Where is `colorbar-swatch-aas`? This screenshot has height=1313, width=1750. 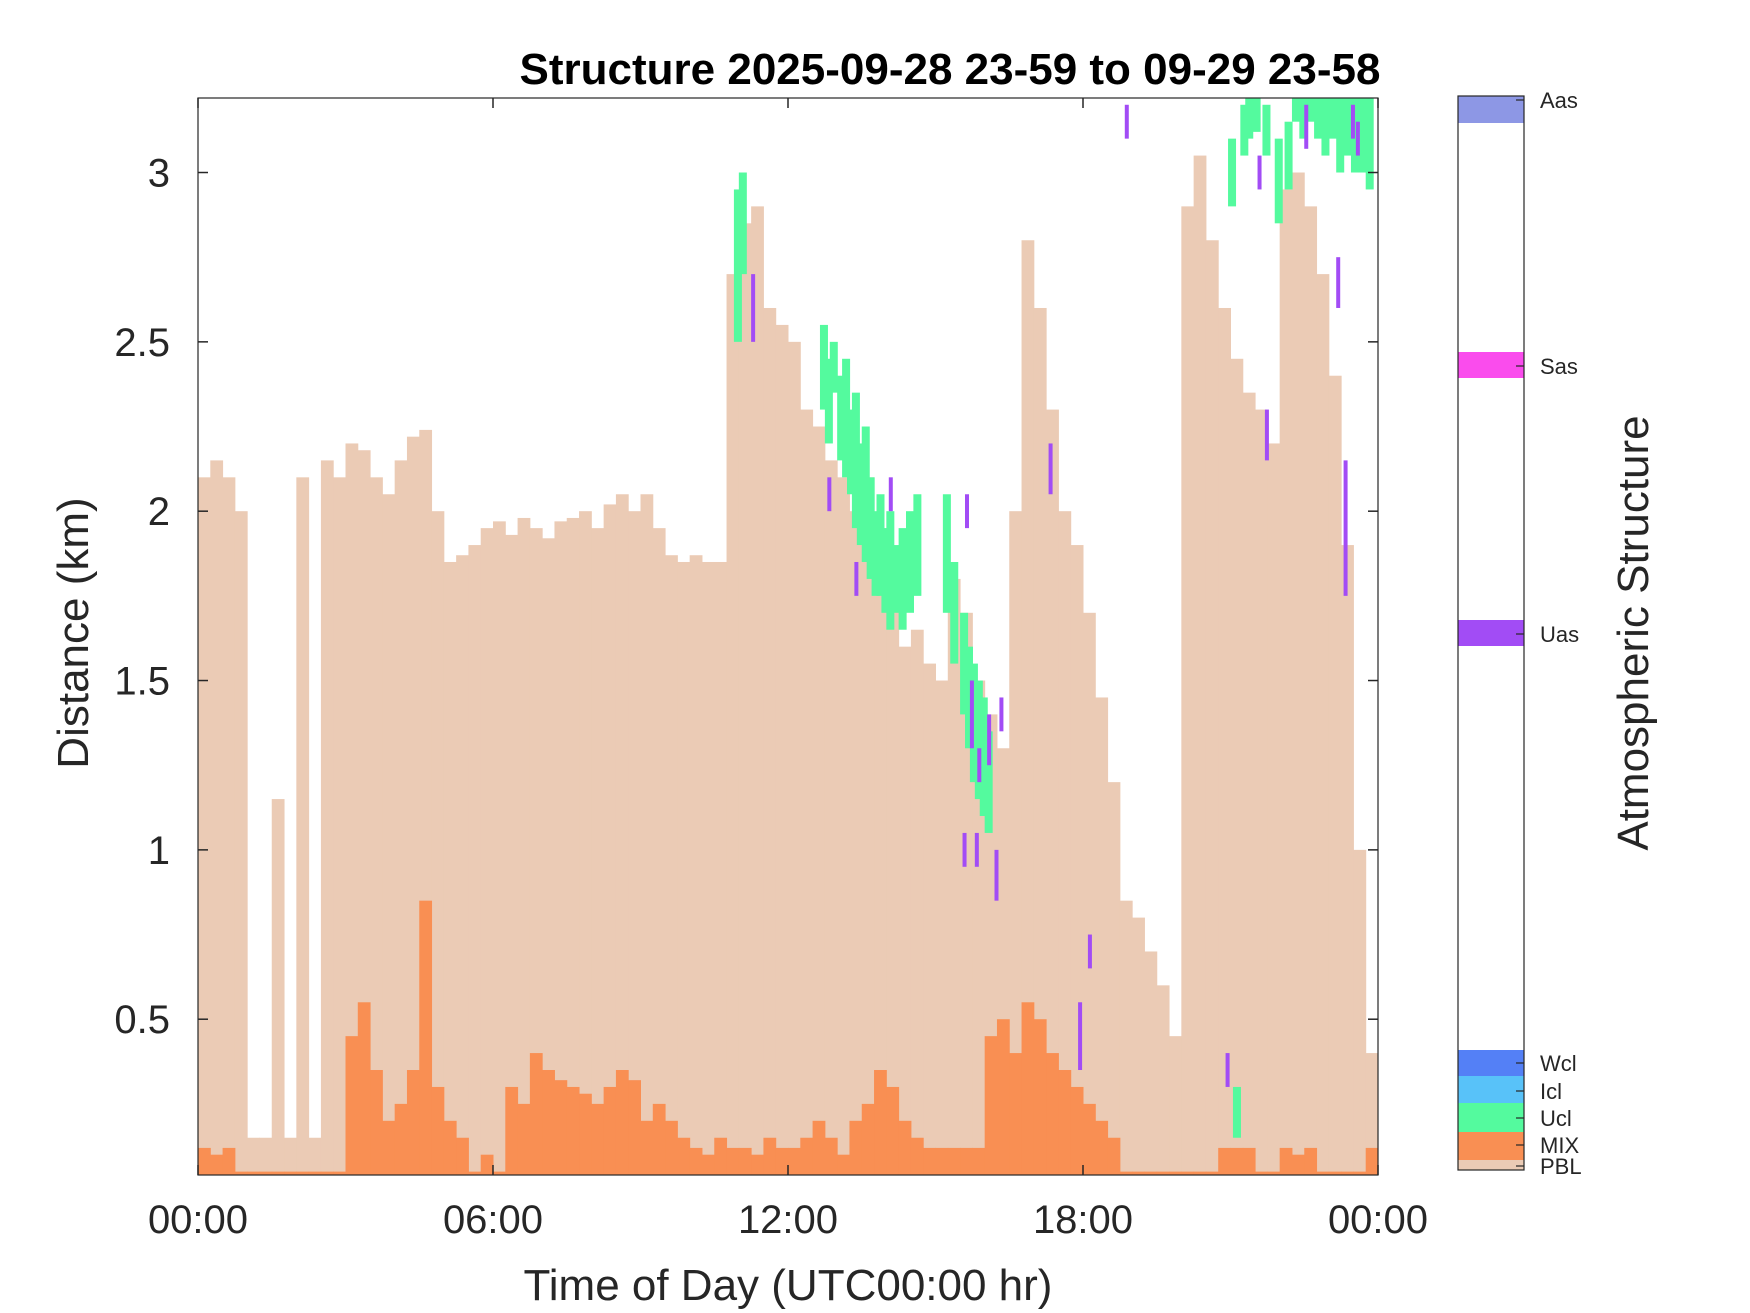
colorbar-swatch-aas is located at coordinates (1491, 109).